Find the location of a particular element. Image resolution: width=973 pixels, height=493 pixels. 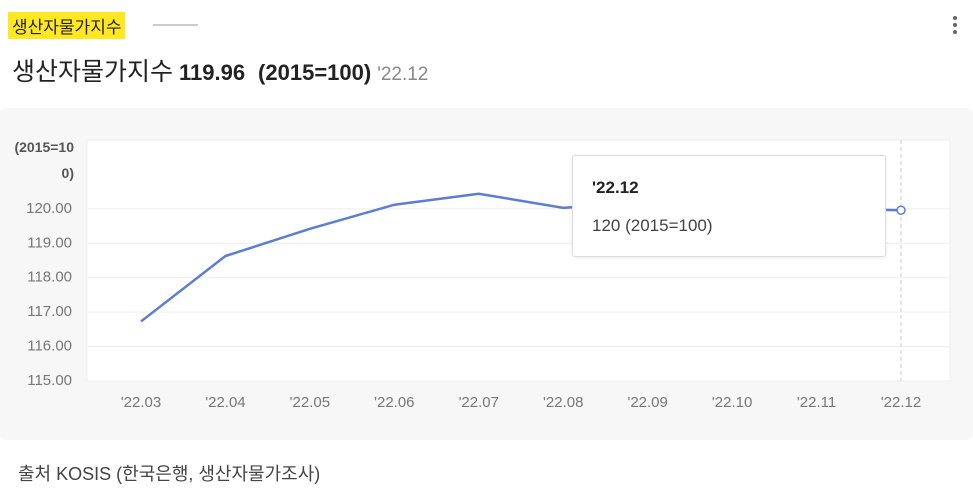

unit: (2015=100) is located at coordinates (315, 72).